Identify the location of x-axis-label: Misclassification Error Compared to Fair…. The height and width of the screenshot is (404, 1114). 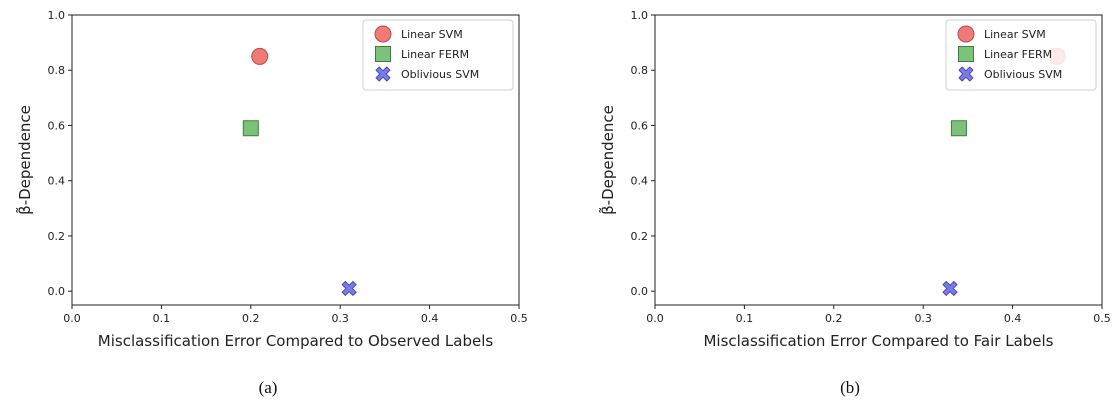
(878, 341).